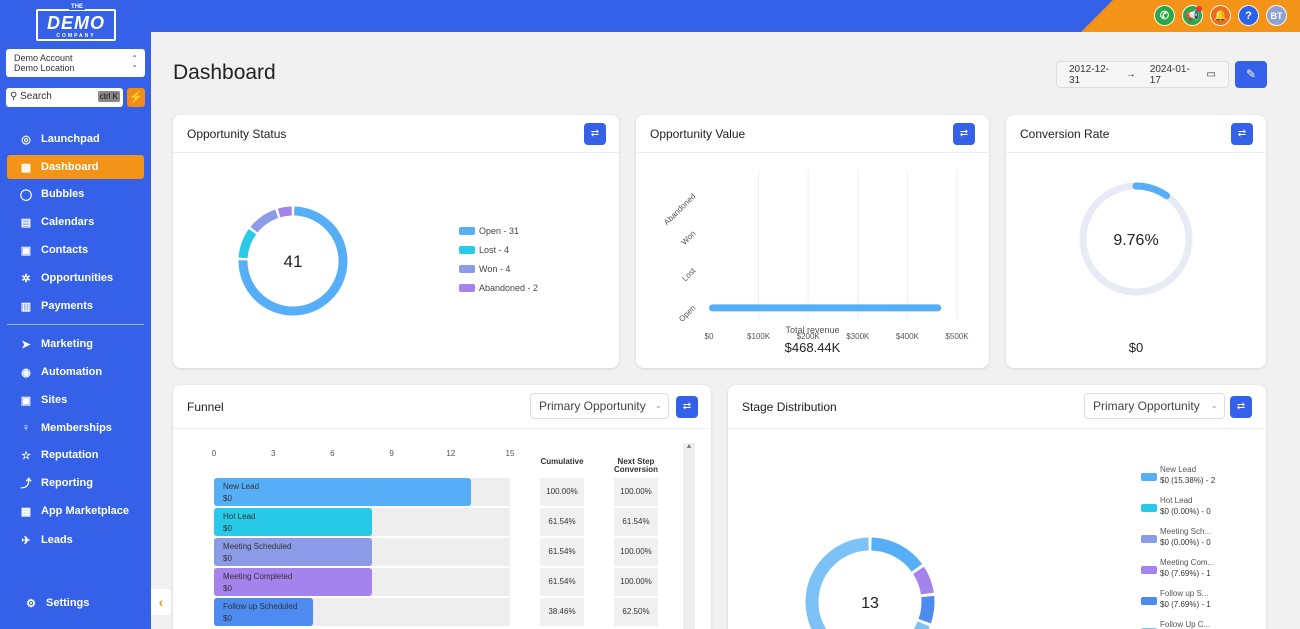 This screenshot has width=1300, height=629. What do you see at coordinates (825, 308) in the screenshot?
I see `bar-open` at bounding box center [825, 308].